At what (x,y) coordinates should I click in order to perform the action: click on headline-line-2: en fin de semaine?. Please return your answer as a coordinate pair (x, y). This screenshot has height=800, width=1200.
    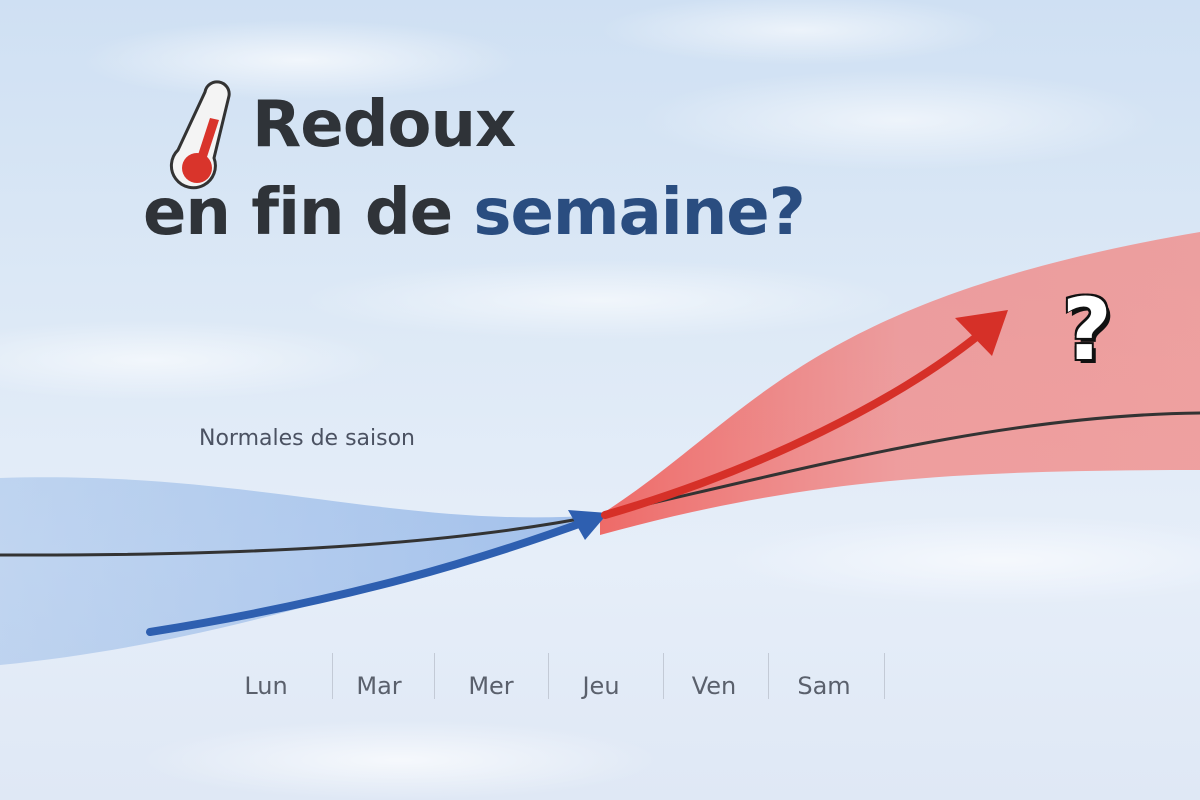
    Looking at the image, I should click on (474, 213).